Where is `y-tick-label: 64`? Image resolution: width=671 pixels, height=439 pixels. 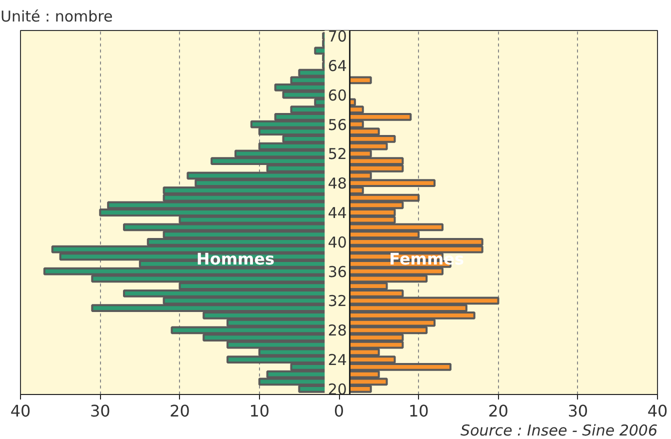 y-tick-label: 64 is located at coordinates (337, 65).